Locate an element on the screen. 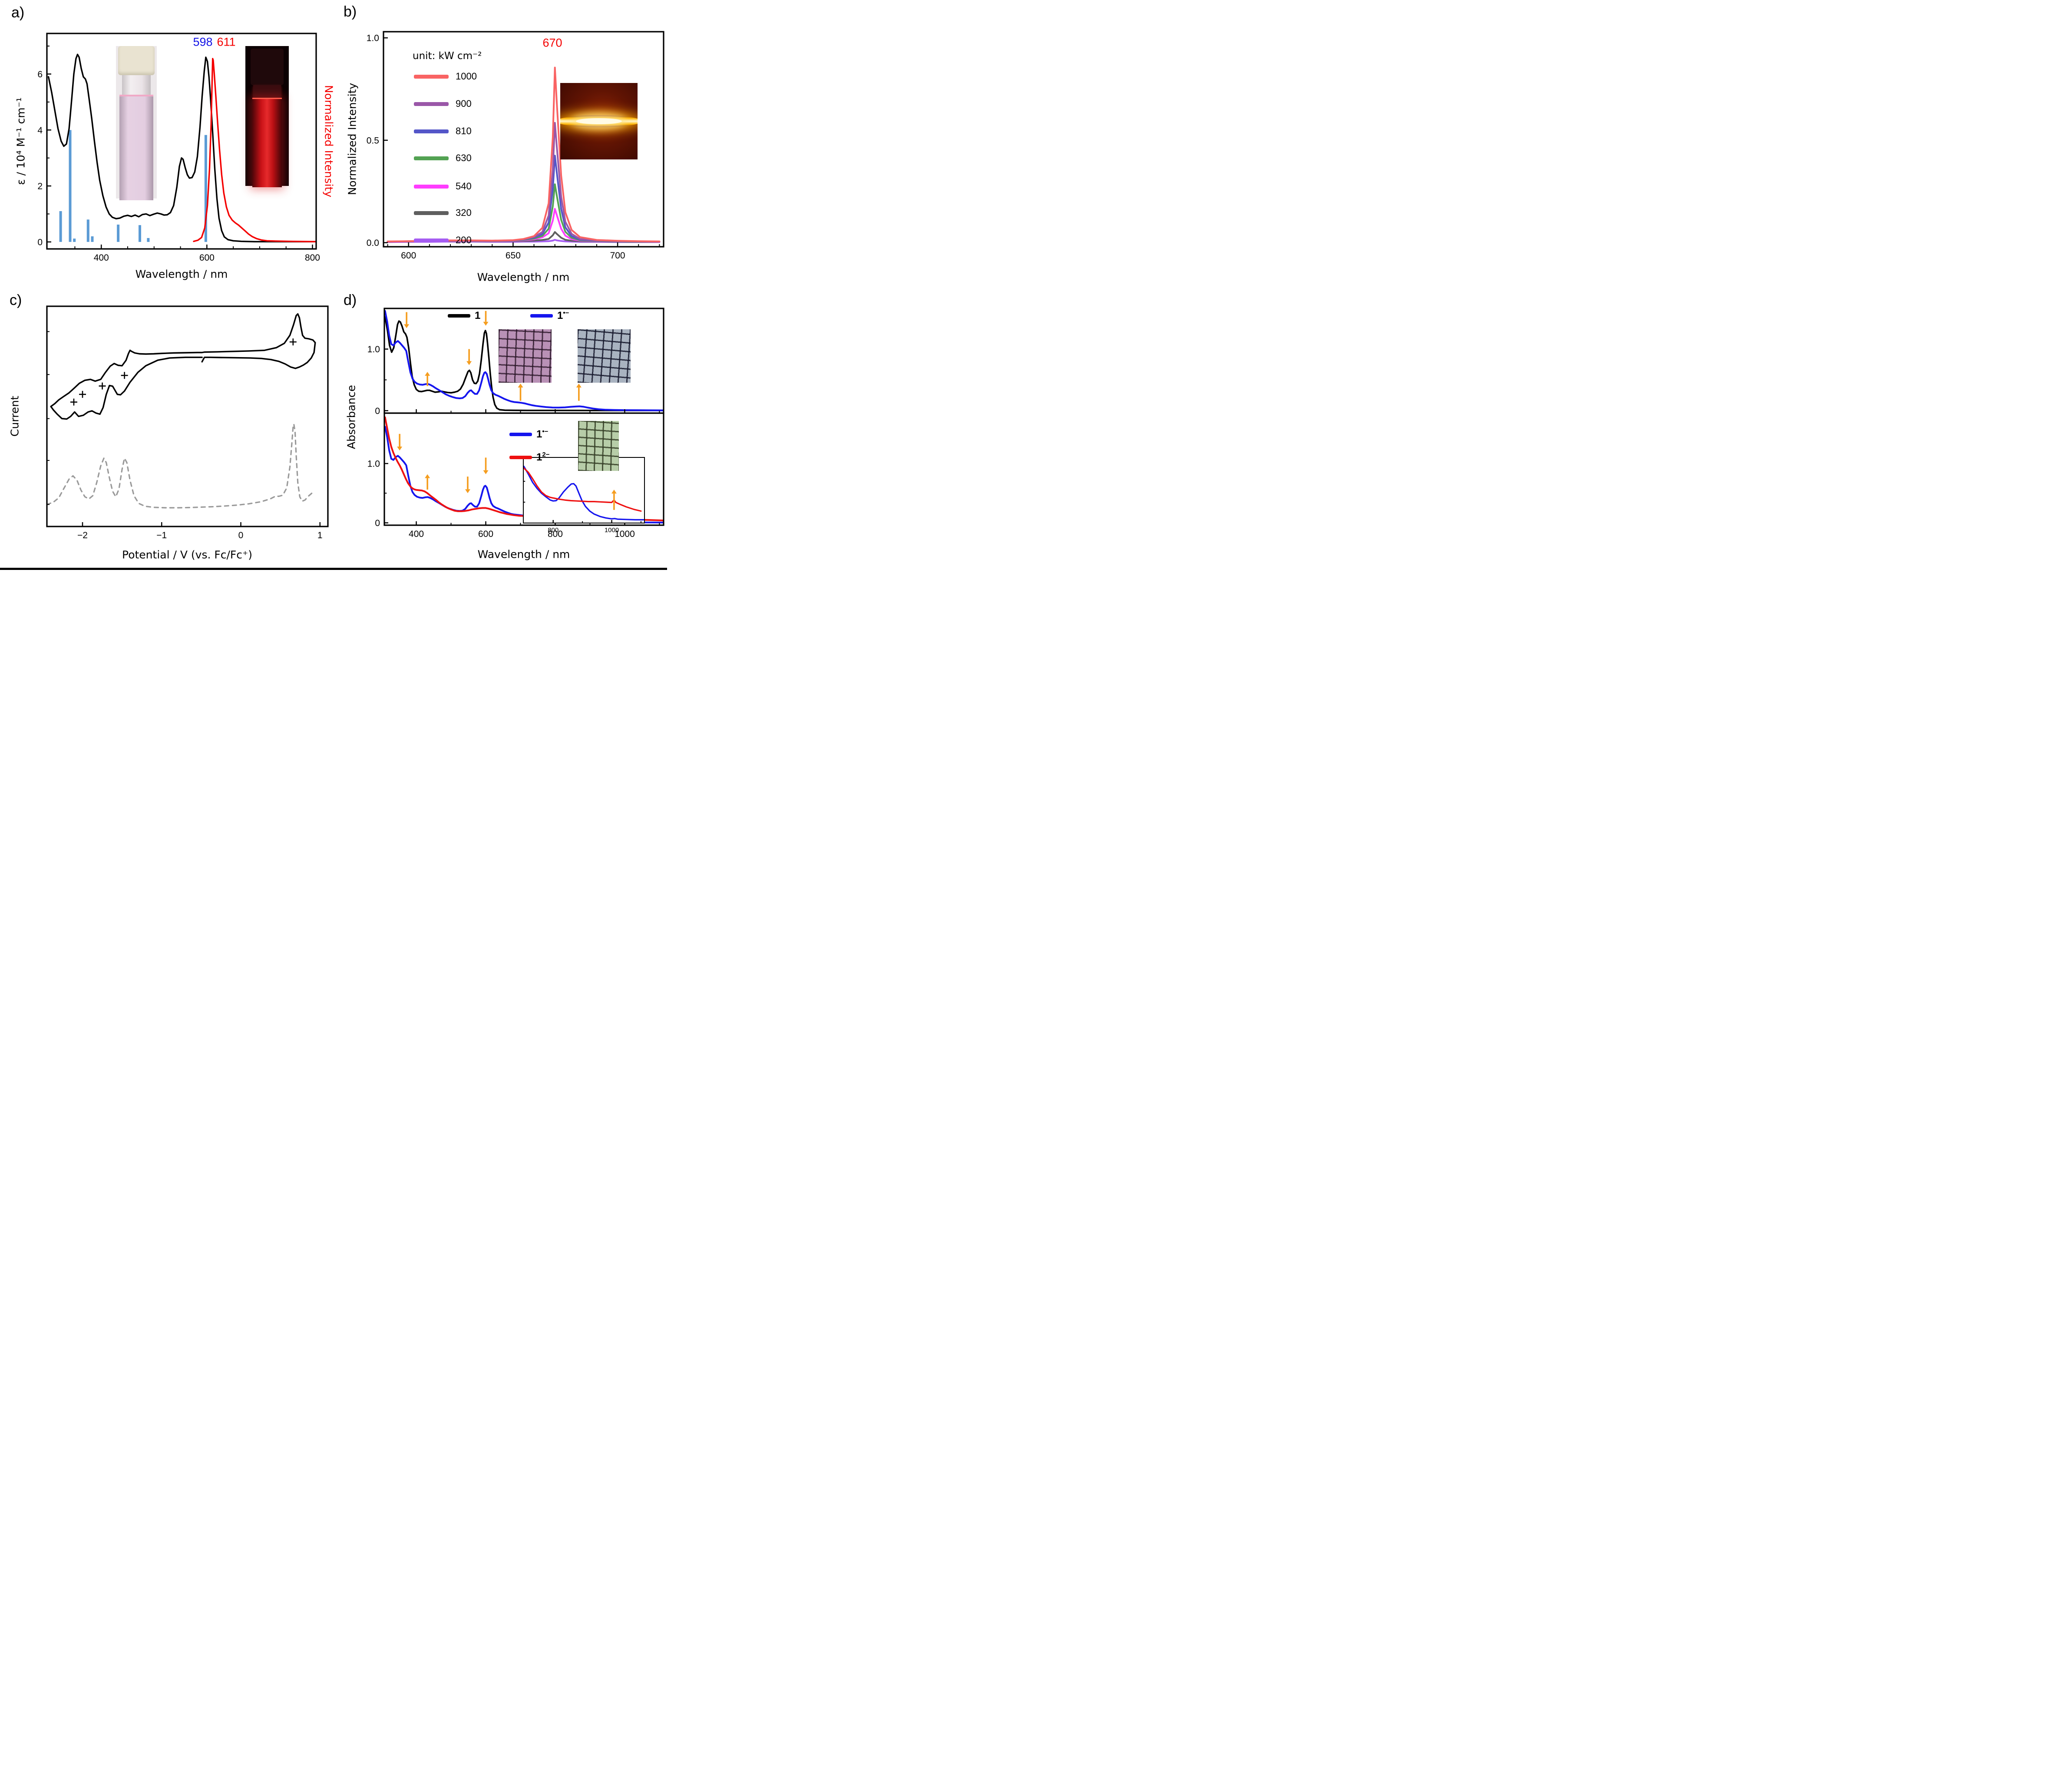 This screenshot has height=1765, width=2072. legend-item-320: 320 is located at coordinates (443, 213).